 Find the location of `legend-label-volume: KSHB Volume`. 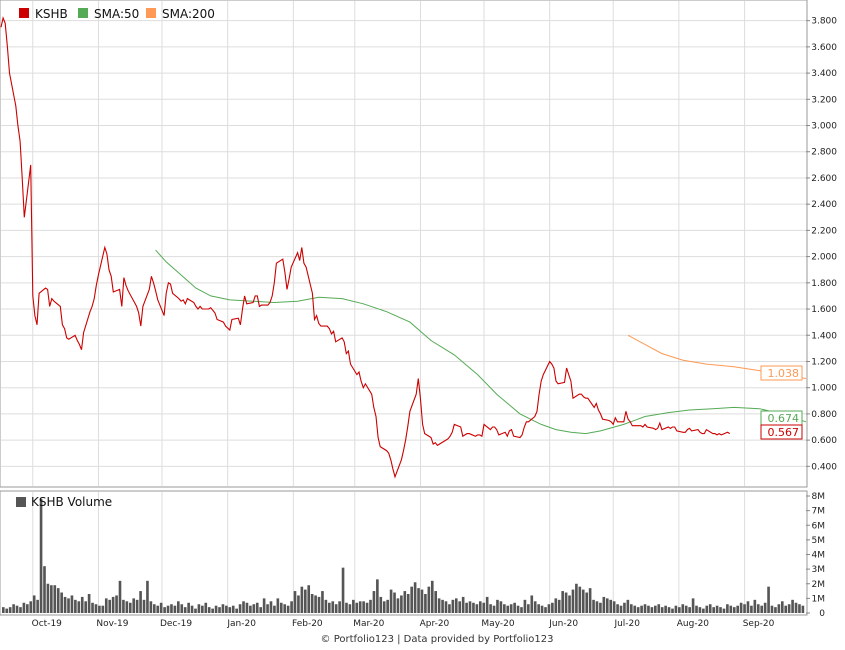

legend-label-volume: KSHB Volume is located at coordinates (71, 502).